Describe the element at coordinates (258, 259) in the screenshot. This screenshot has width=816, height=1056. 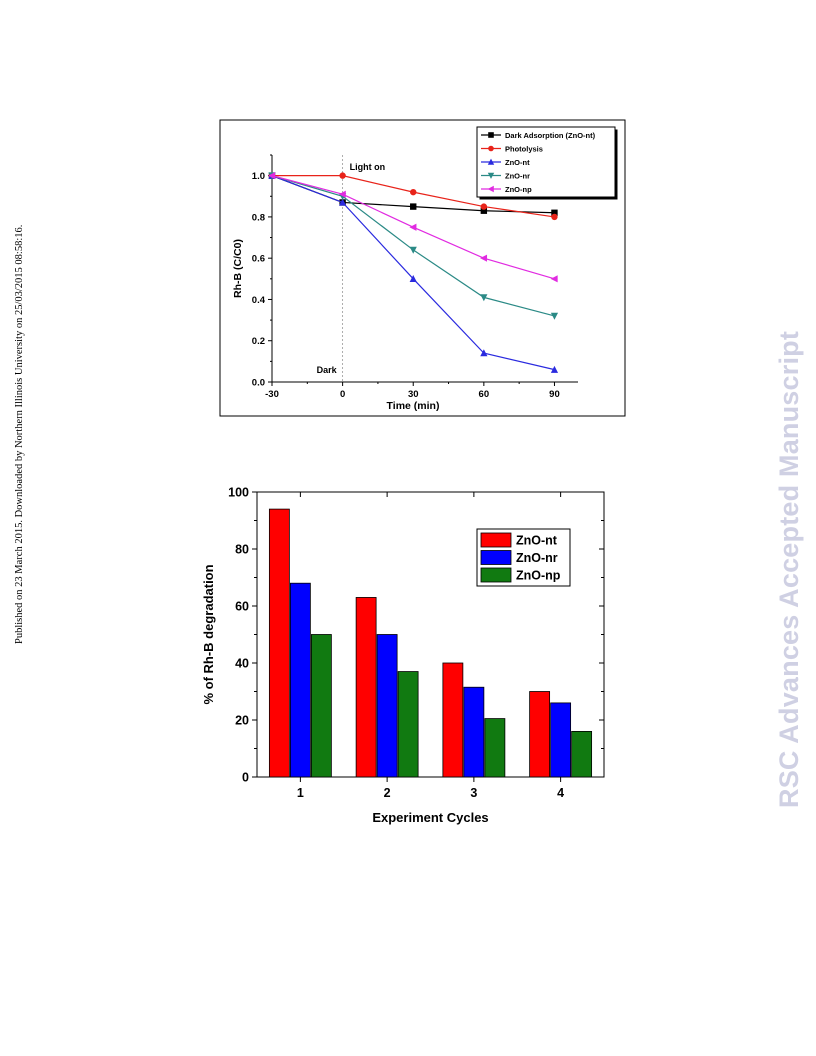
I see `y-tick-label: 0.6` at that location.